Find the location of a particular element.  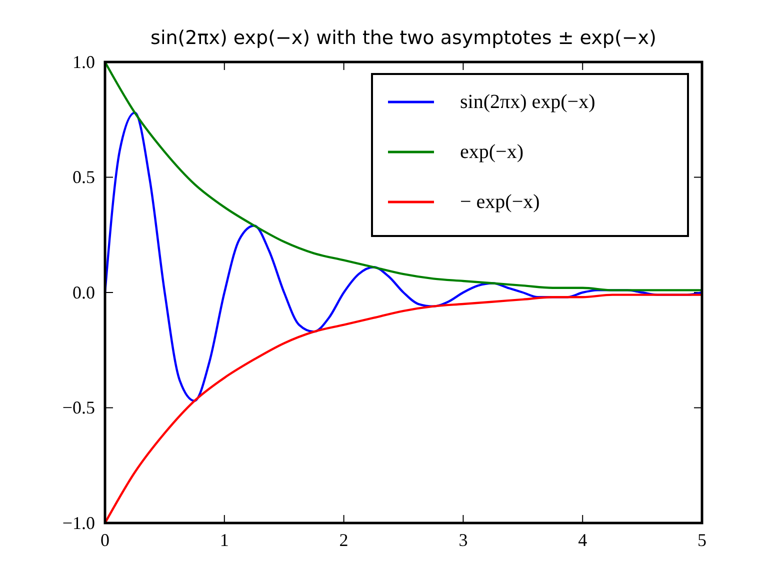

chart-title: sin(2πx) exp(−x) with the two asymptotes ± exp(−x) is located at coordinates (403, 38).